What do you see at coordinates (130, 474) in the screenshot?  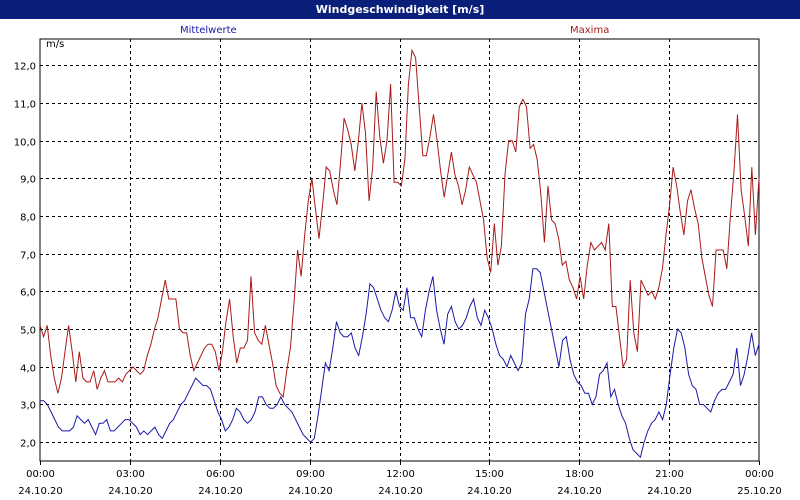 I see `x-tick-time: 03:00` at bounding box center [130, 474].